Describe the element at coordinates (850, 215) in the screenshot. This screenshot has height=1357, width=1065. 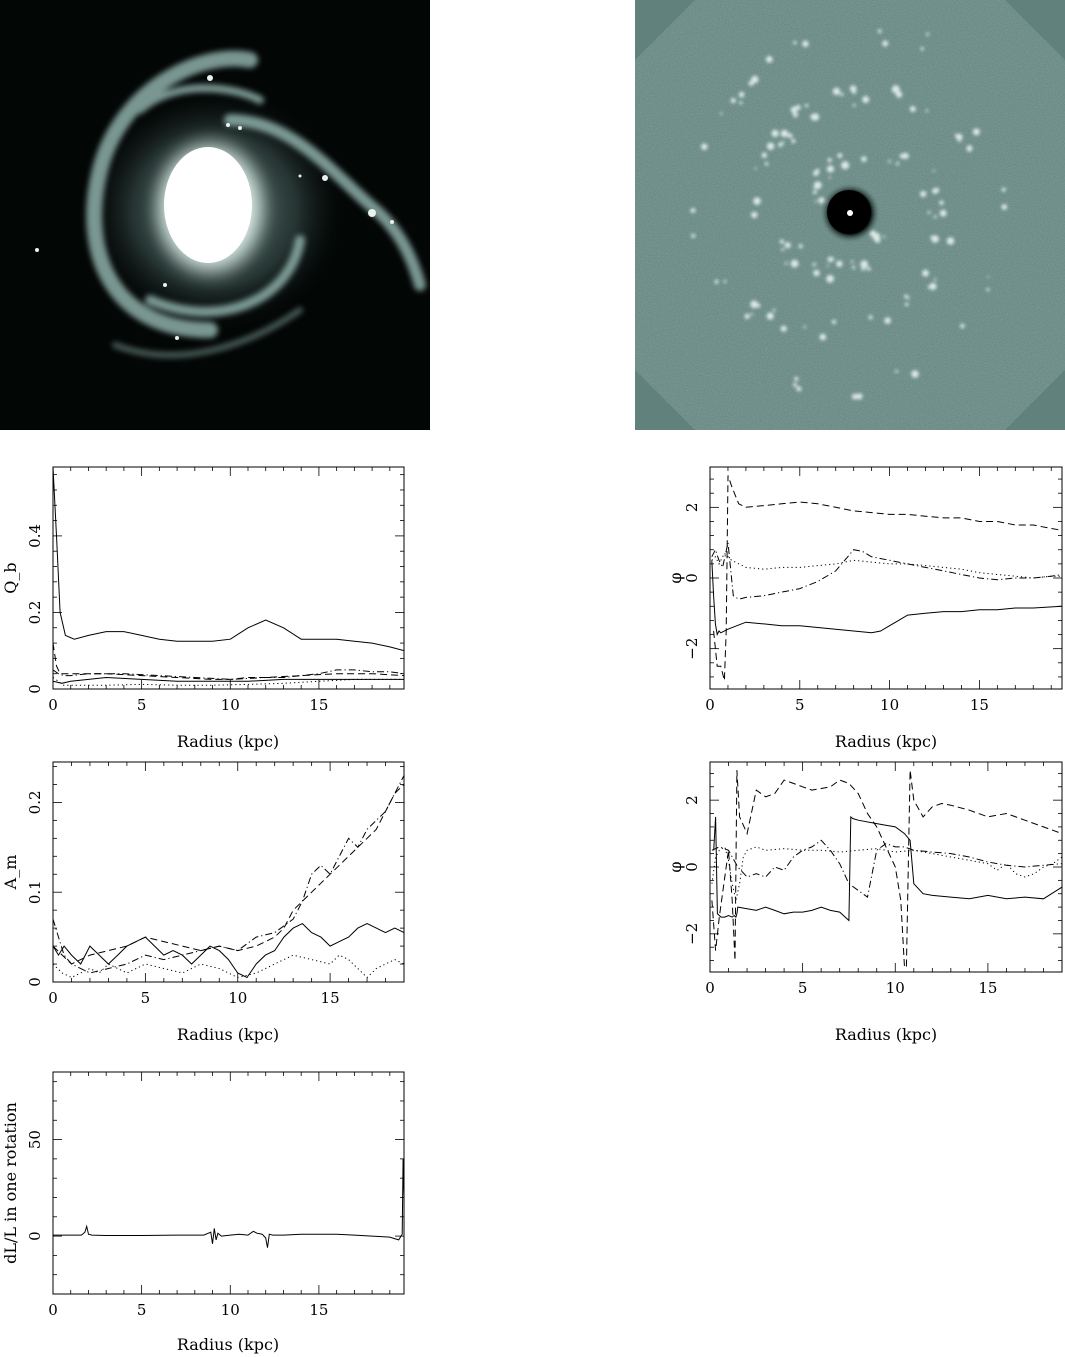
I see `residual-image` at that location.